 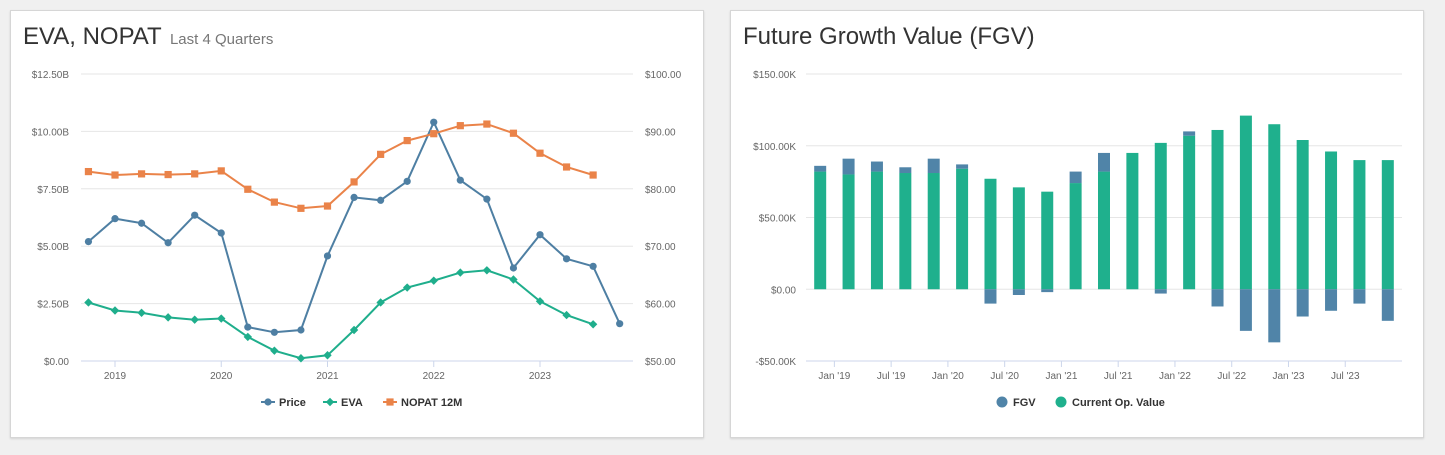 I want to click on x-tick-label: Jan '21, so click(x=1061, y=376).